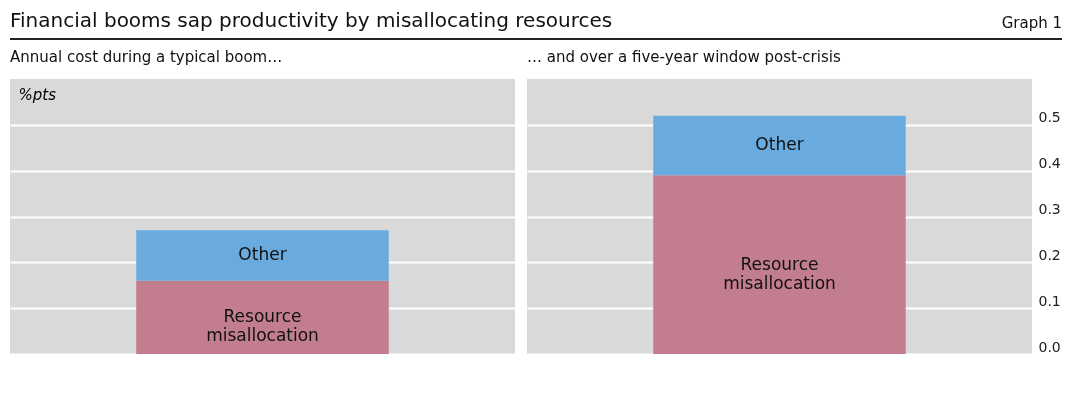 This screenshot has height=403, width=1072. I want to click on chart-title: Financial booms sap productivity by misallocating resources, so click(311, 20).